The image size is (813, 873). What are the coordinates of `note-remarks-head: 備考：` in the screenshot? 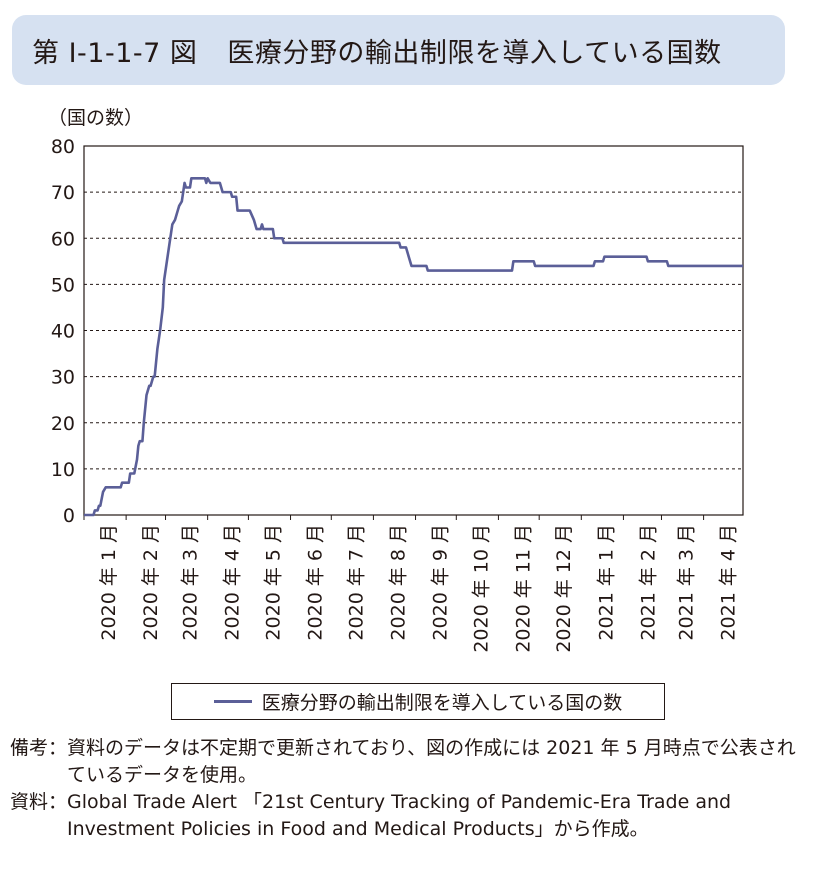 It's located at (39, 748).